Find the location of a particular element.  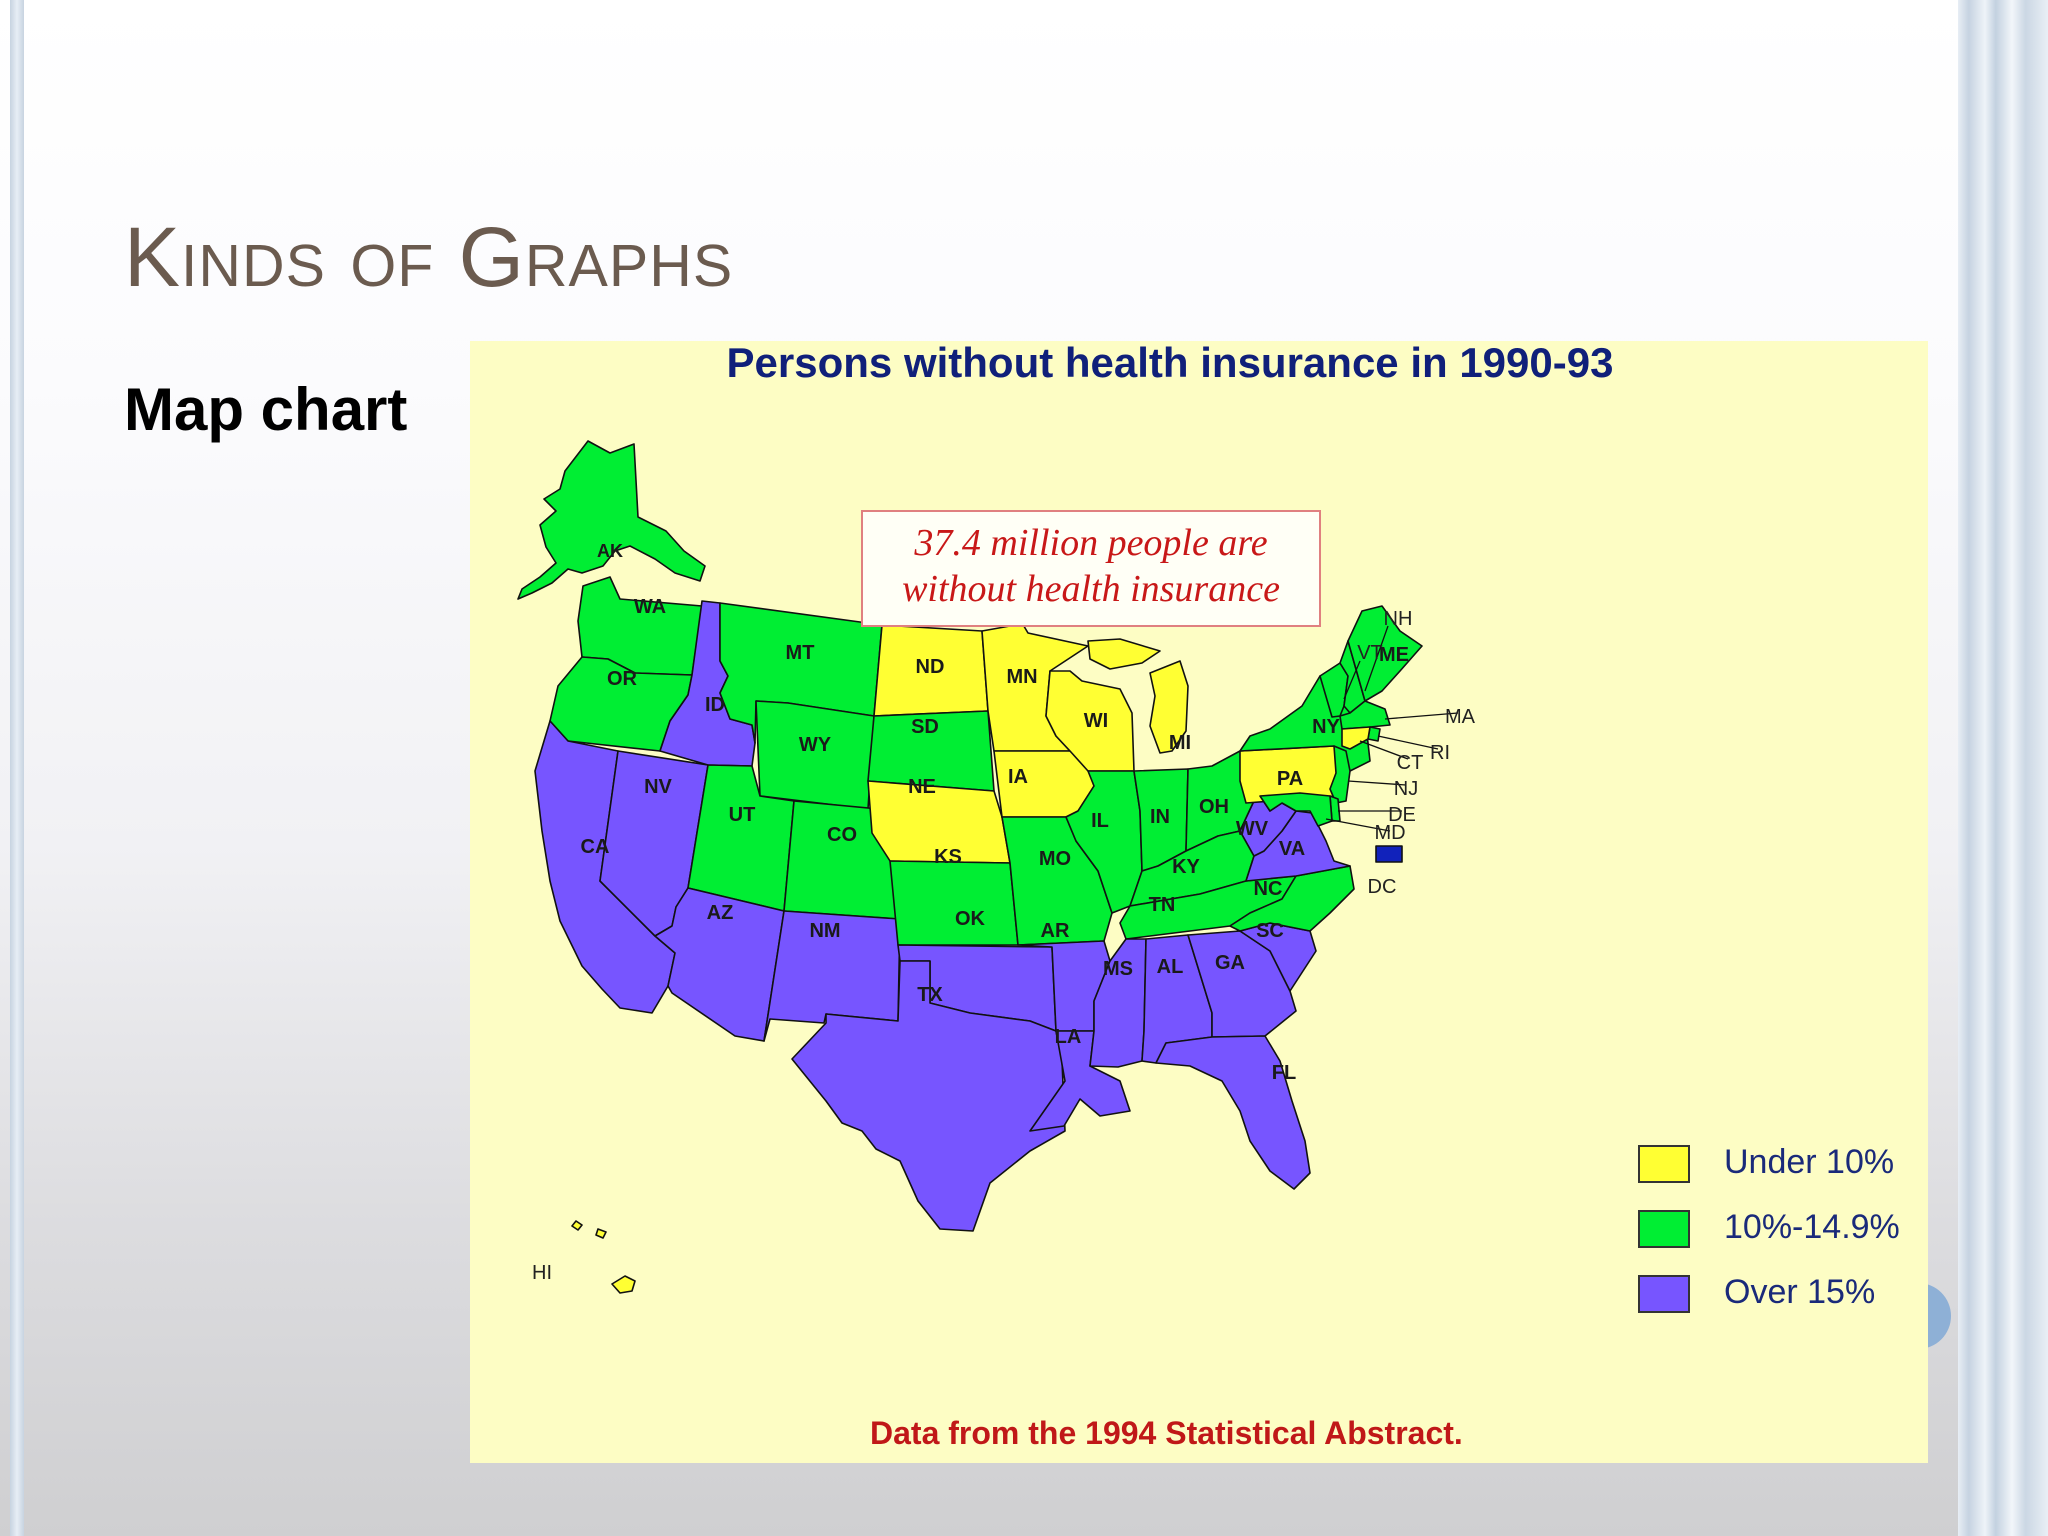

slide-frame-left is located at coordinates (17, 768).